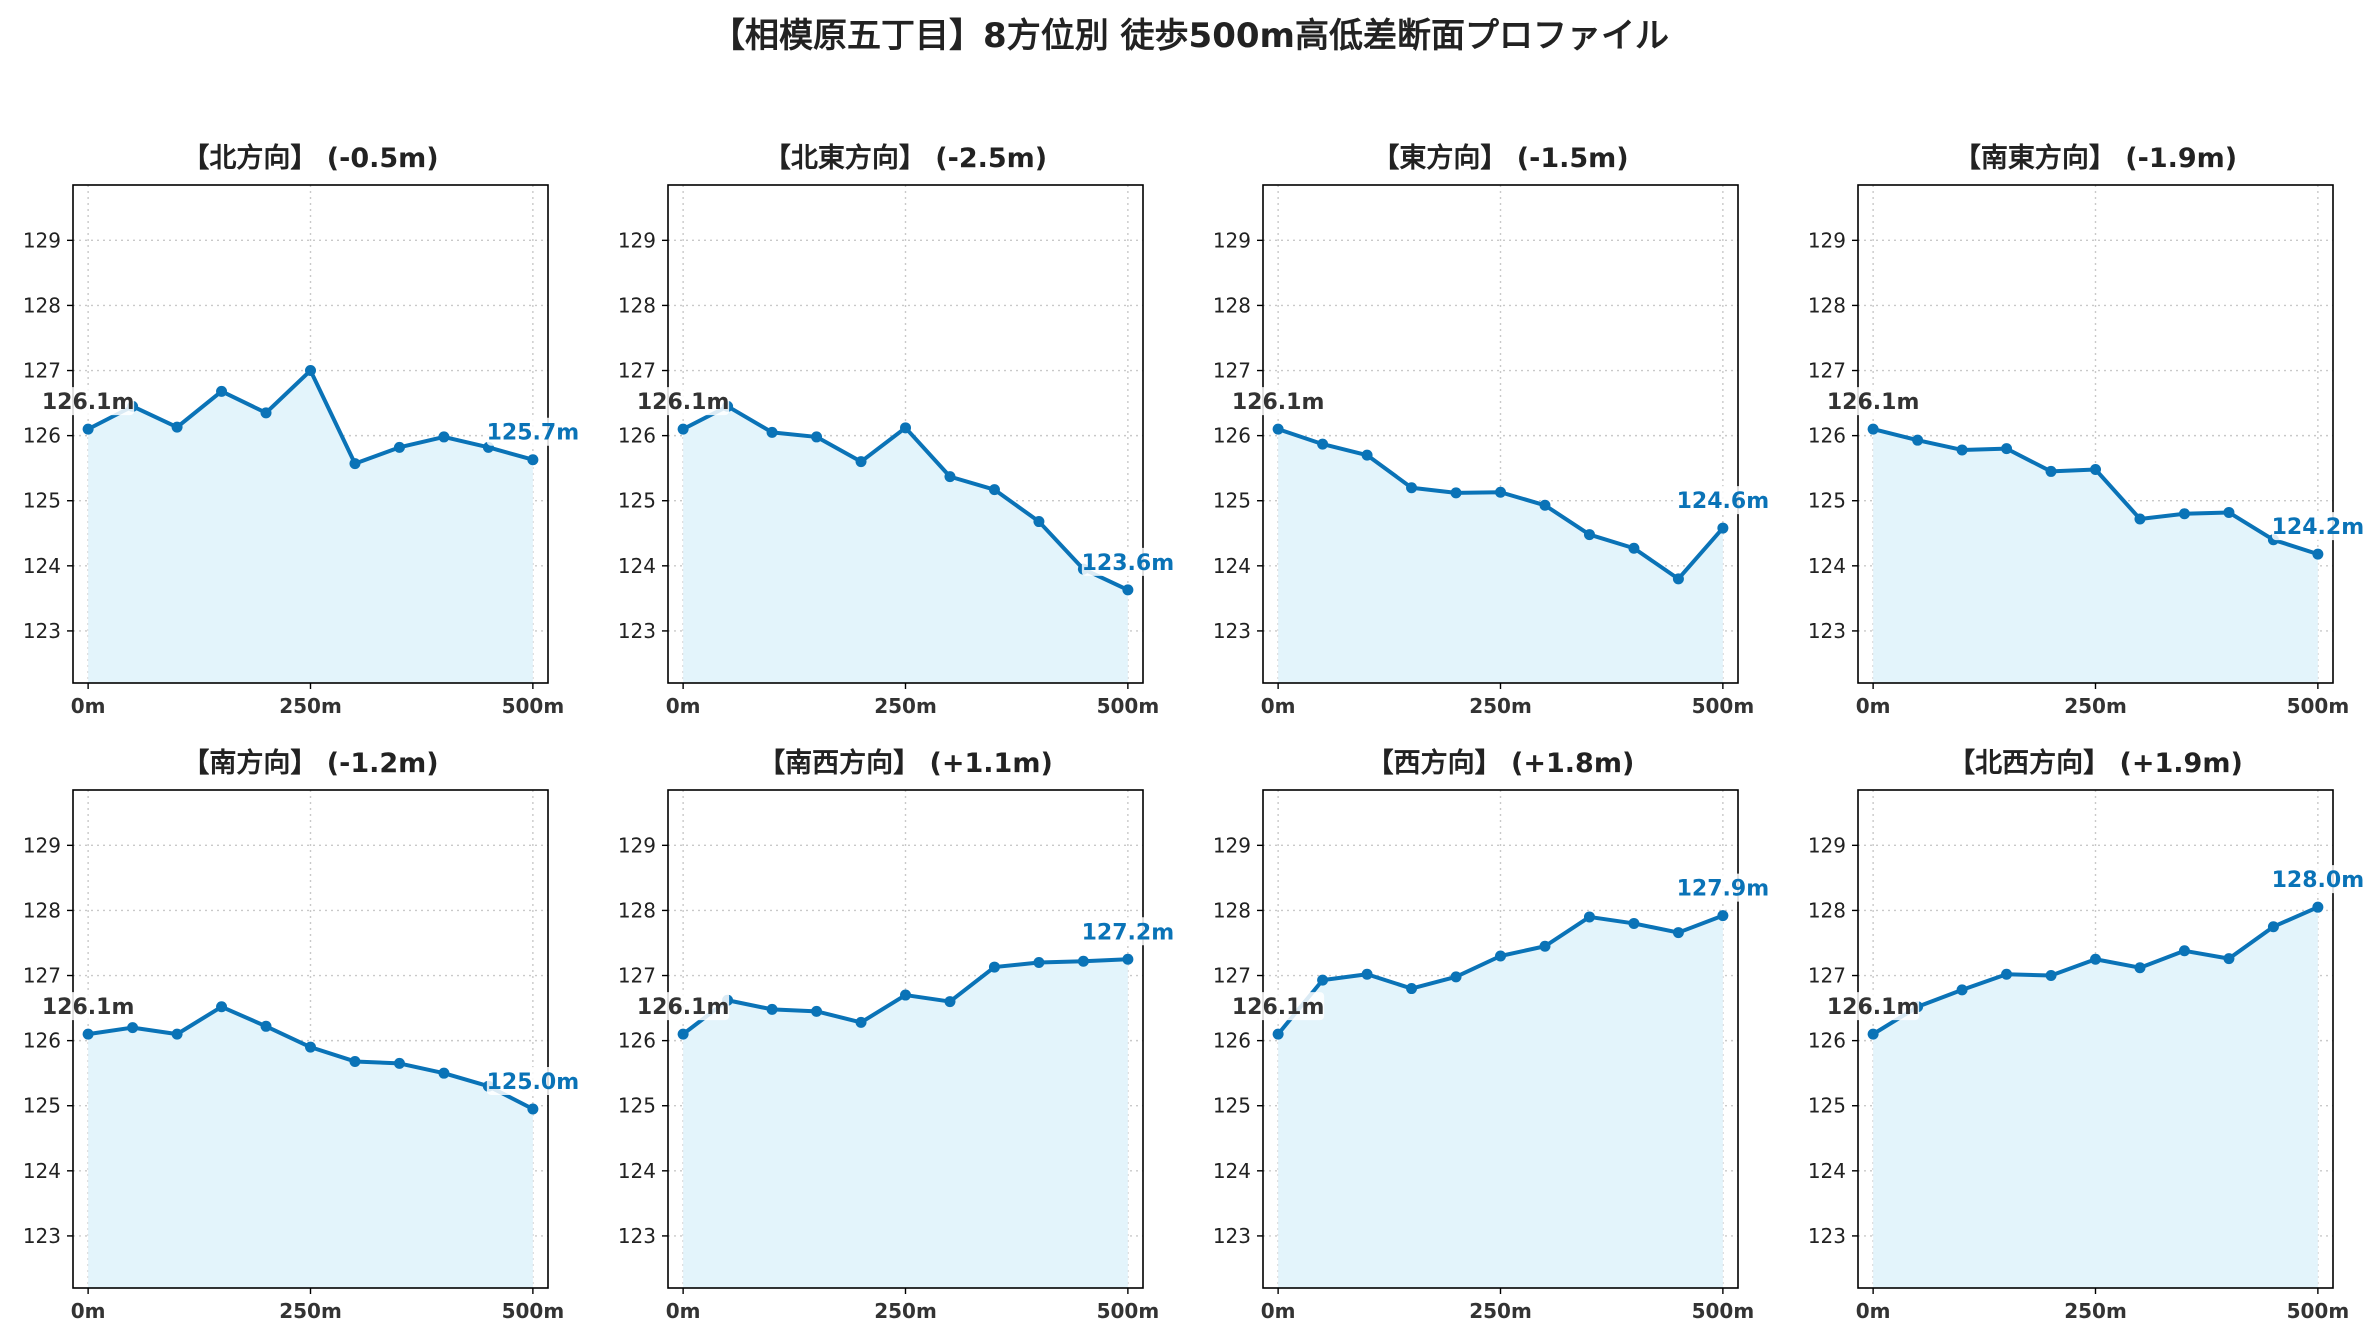 This screenshot has height=1340, width=2380. I want to click on end-label: 127.2m, so click(1128, 932).